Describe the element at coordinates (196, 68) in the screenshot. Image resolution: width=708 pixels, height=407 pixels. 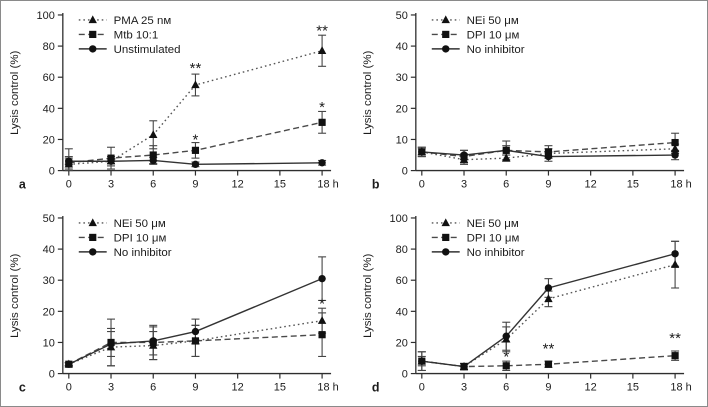
I see `significance-marker: **` at that location.